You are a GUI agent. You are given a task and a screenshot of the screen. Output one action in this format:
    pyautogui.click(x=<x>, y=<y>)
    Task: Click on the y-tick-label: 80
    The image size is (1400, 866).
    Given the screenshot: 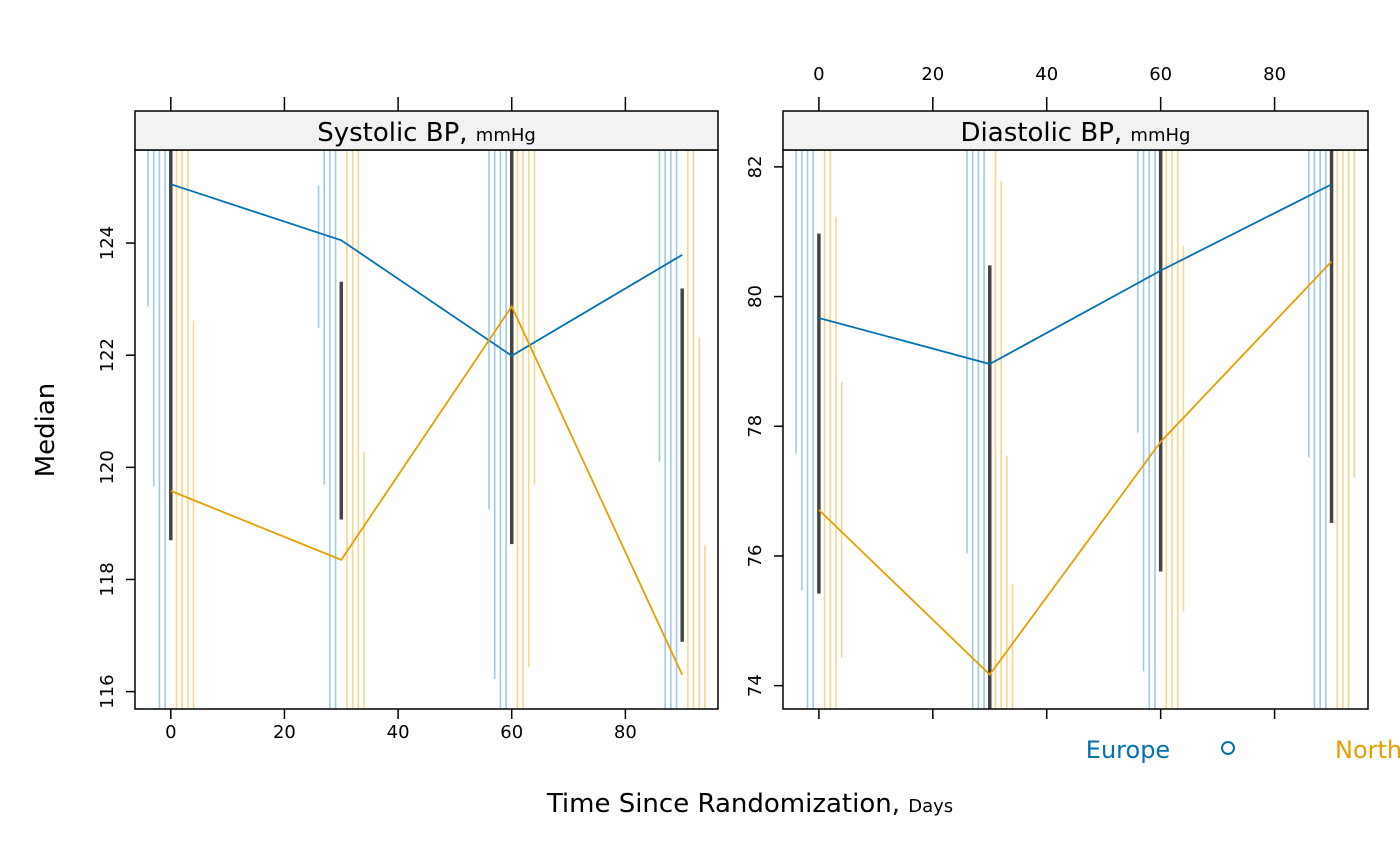 What is the action you would take?
    pyautogui.click(x=755, y=296)
    